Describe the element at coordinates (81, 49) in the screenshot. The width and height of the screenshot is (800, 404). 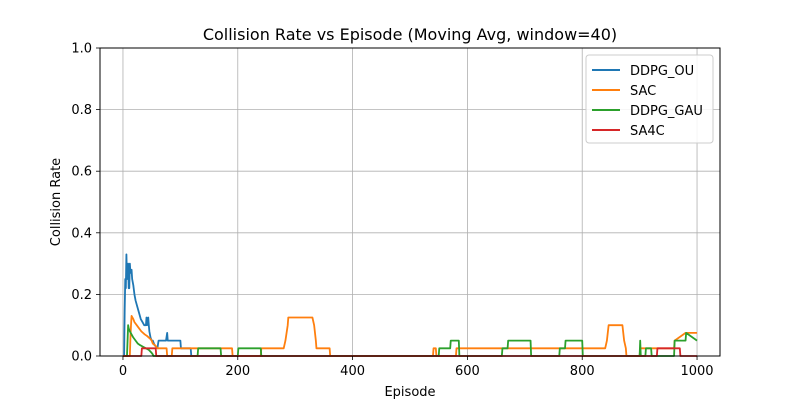
I see `y-tick-label: 1.0` at that location.